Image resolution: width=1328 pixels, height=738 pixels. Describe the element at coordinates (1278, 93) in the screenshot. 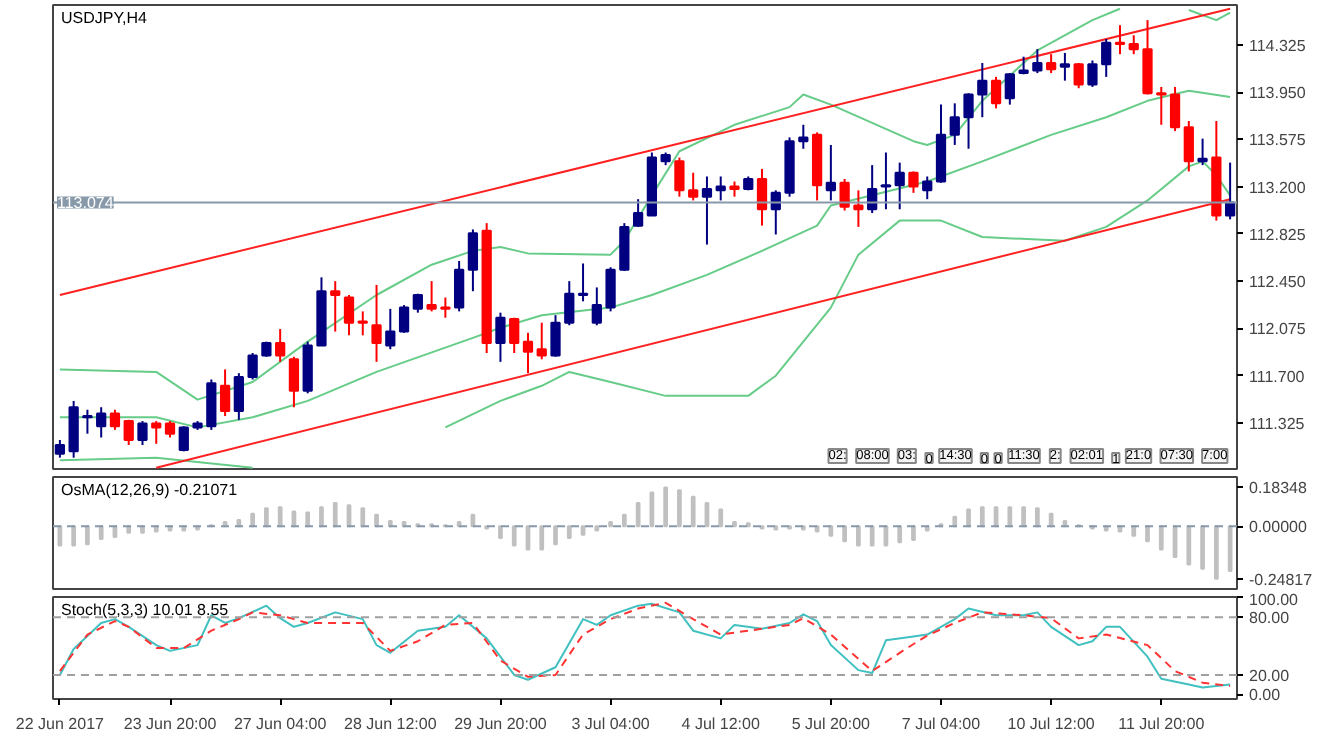

I see `y-tick-label: 113.950` at that location.